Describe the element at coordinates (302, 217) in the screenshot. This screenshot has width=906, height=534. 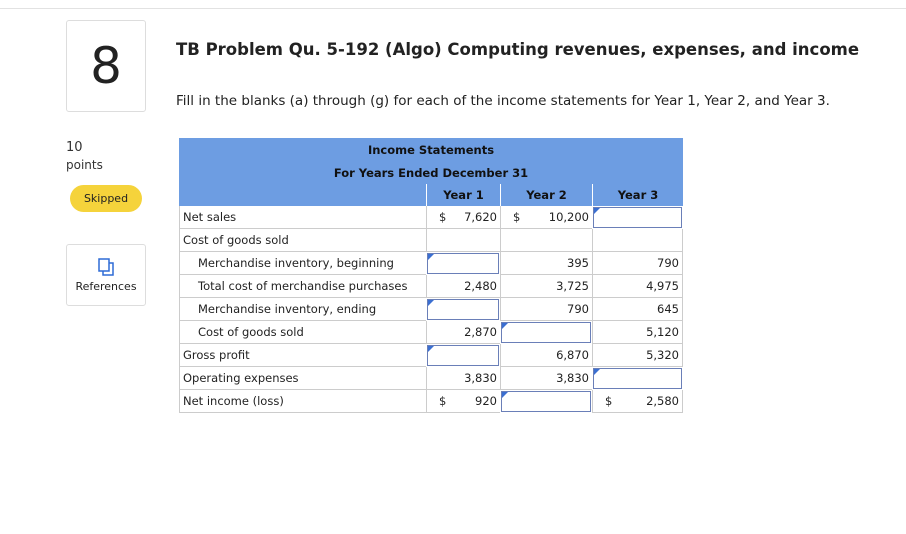
I see `row-label: Net sales` at that location.